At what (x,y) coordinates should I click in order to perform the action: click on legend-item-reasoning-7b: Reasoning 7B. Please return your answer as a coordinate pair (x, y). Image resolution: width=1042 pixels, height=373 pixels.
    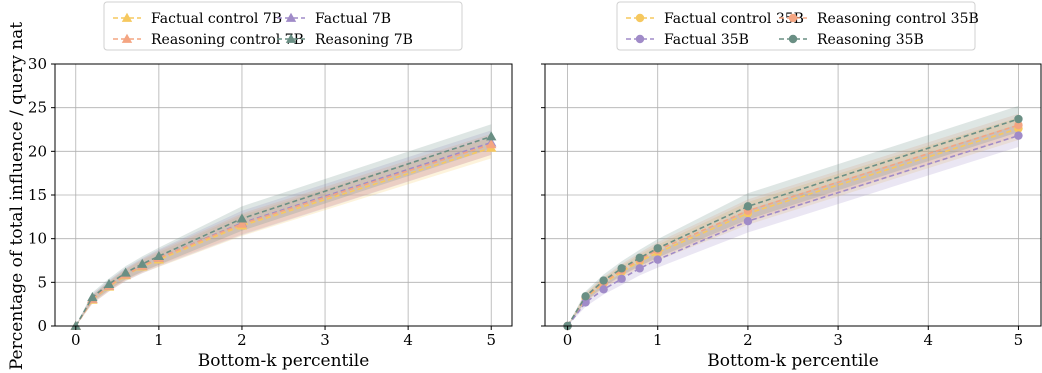
    Looking at the image, I should click on (345, 40).